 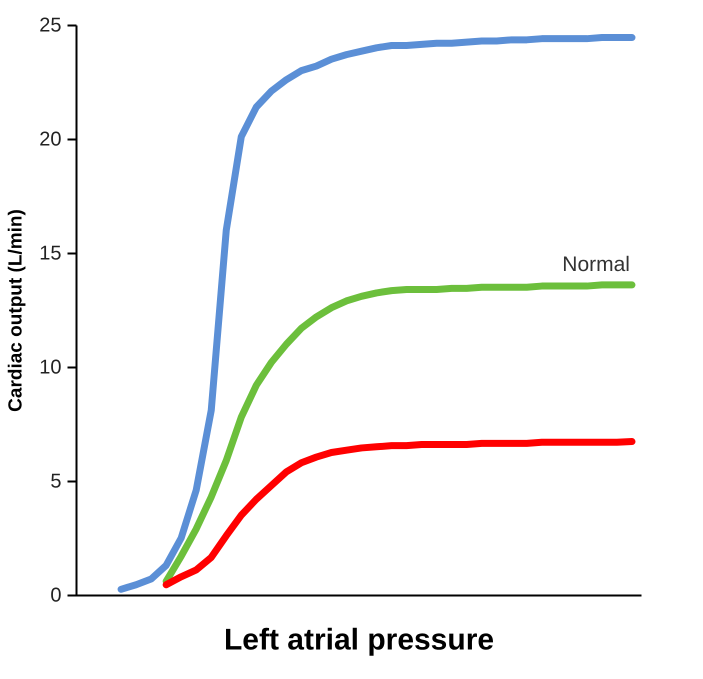 What do you see at coordinates (56, 481) in the screenshot?
I see `y-tick-label: 5` at bounding box center [56, 481].